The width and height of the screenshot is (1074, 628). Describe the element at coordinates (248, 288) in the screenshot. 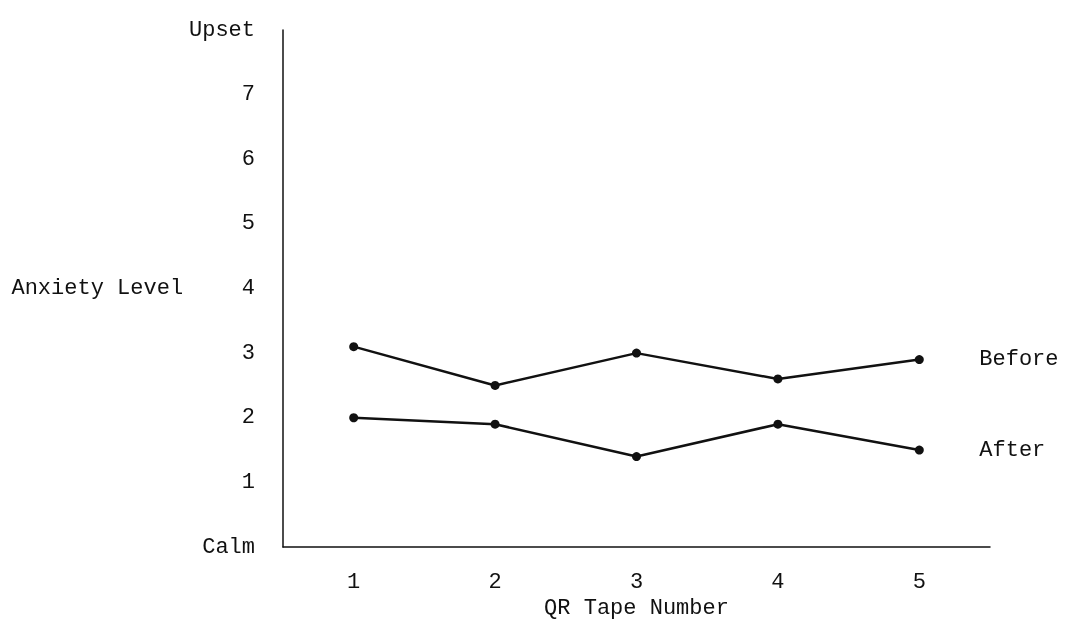

I see `y-tick-label: 4` at that location.